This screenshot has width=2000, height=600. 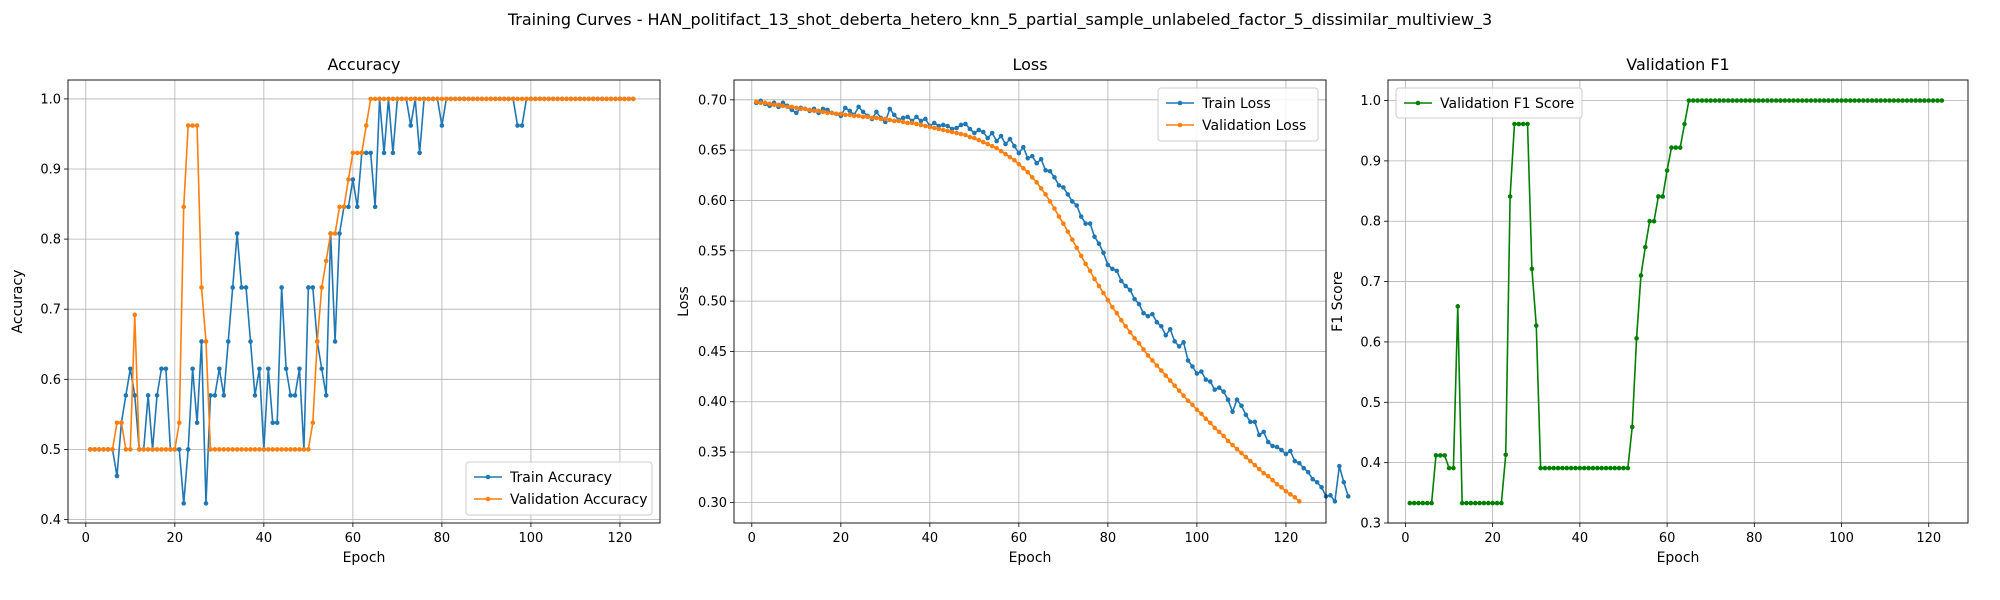 I want to click on x-tick-label: 60, so click(x=353, y=538).